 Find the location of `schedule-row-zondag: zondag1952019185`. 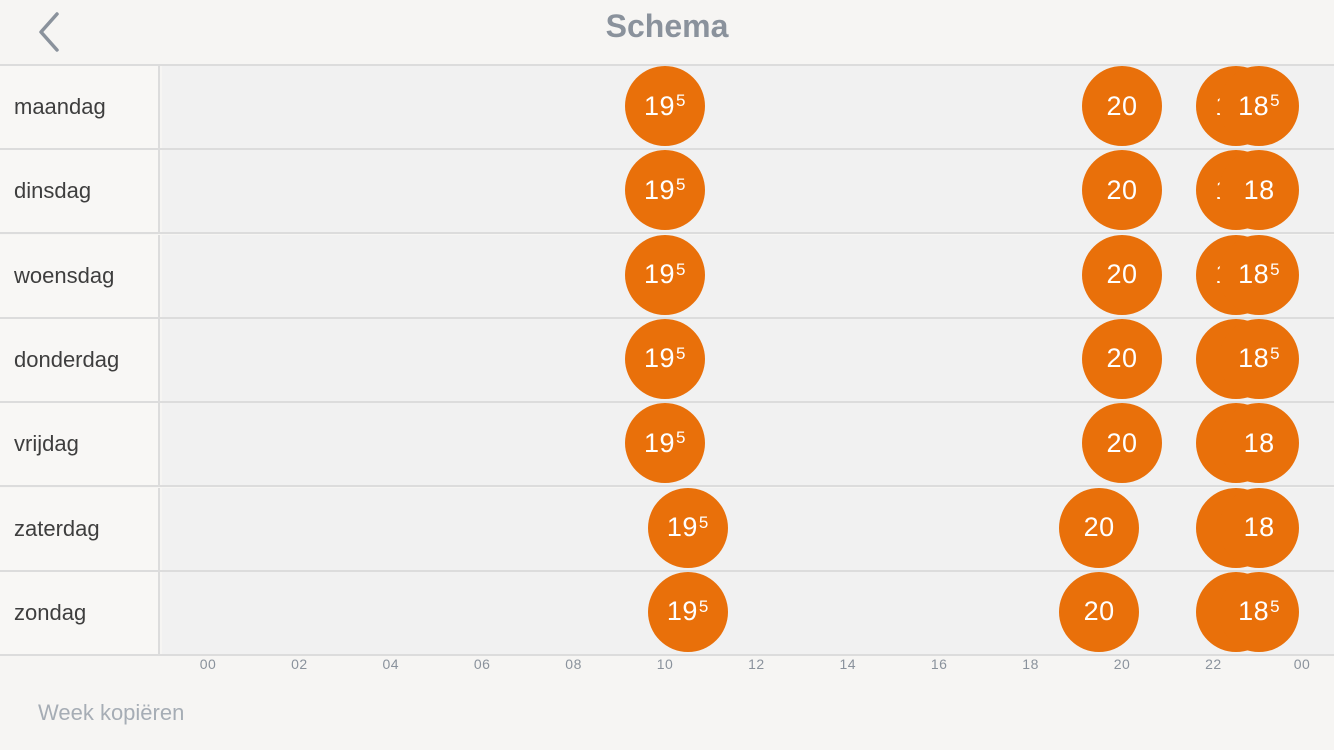

schedule-row-zondag: zondag1952019185 is located at coordinates (667, 613).